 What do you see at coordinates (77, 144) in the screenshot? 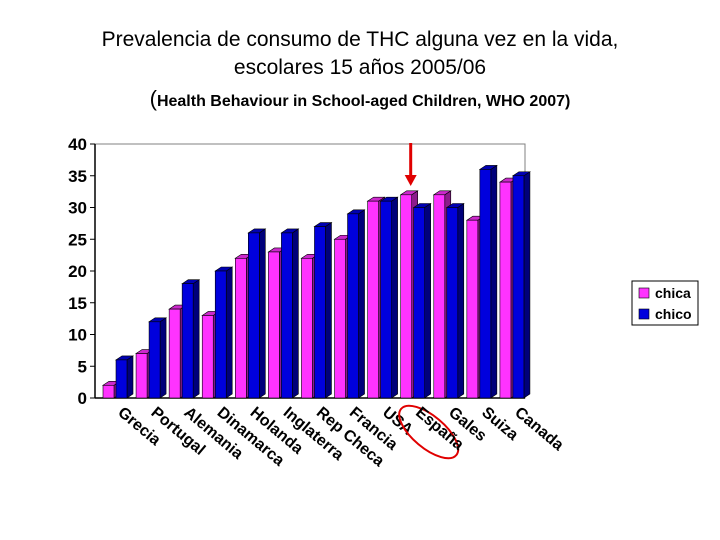
I see `y-tick-label: 40` at bounding box center [77, 144].